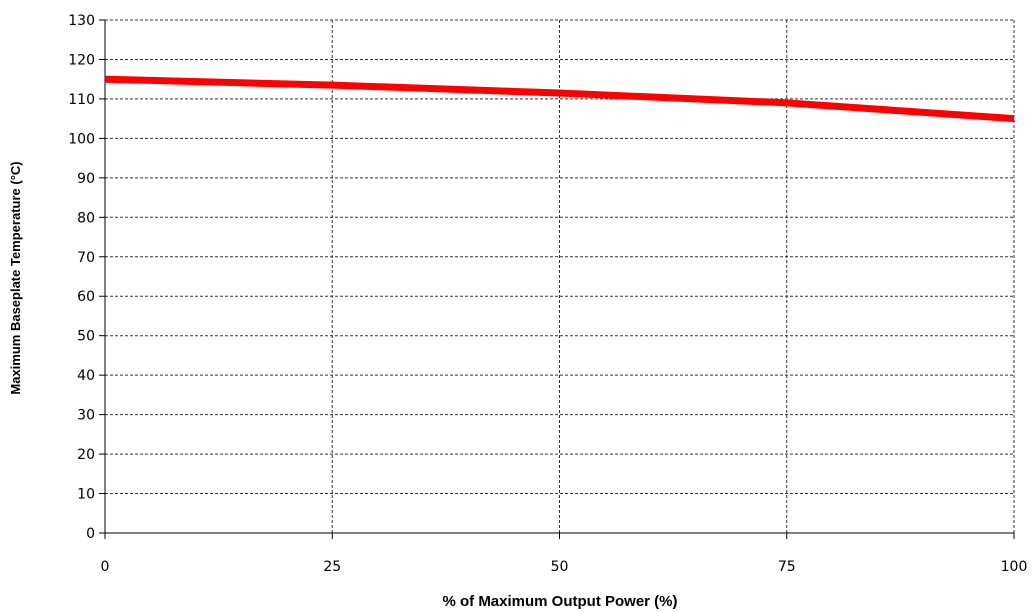 This screenshot has width=1034, height=612. Describe the element at coordinates (86, 495) in the screenshot. I see `y-tick-label: 10` at that location.